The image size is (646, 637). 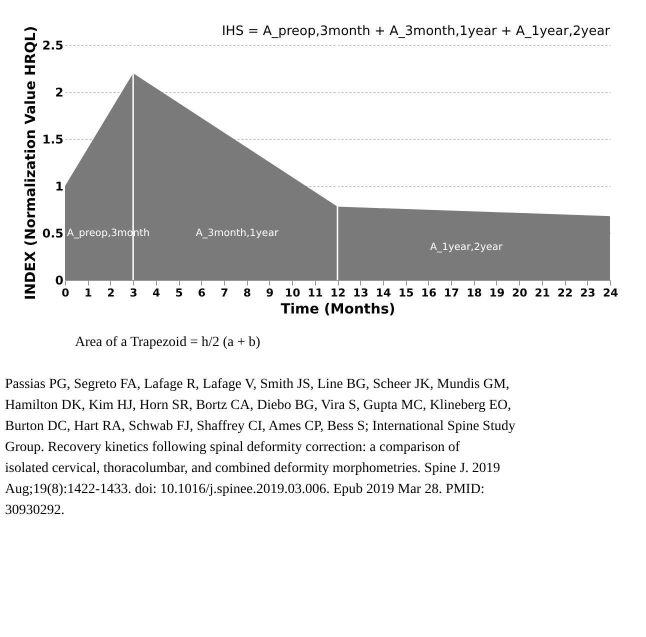 I want to click on x-tick-label: 19, so click(x=497, y=293).